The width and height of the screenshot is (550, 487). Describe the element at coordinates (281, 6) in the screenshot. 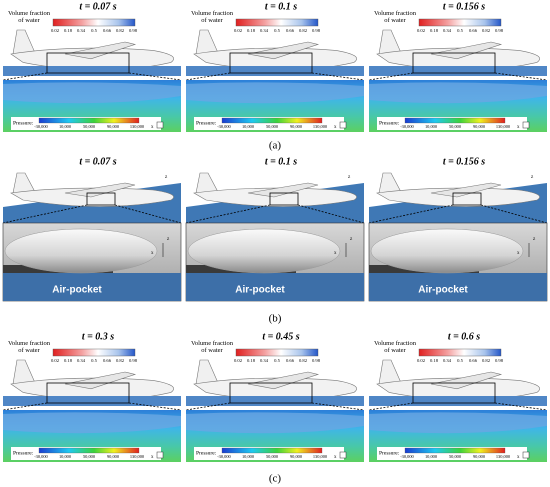

I see `time-label: t = 0.1 s` at that location.